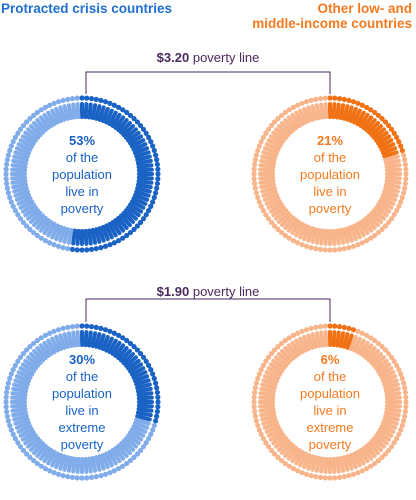 The height and width of the screenshot is (500, 416). What do you see at coordinates (330, 427) in the screenshot?
I see `description-line: extreme` at bounding box center [330, 427].